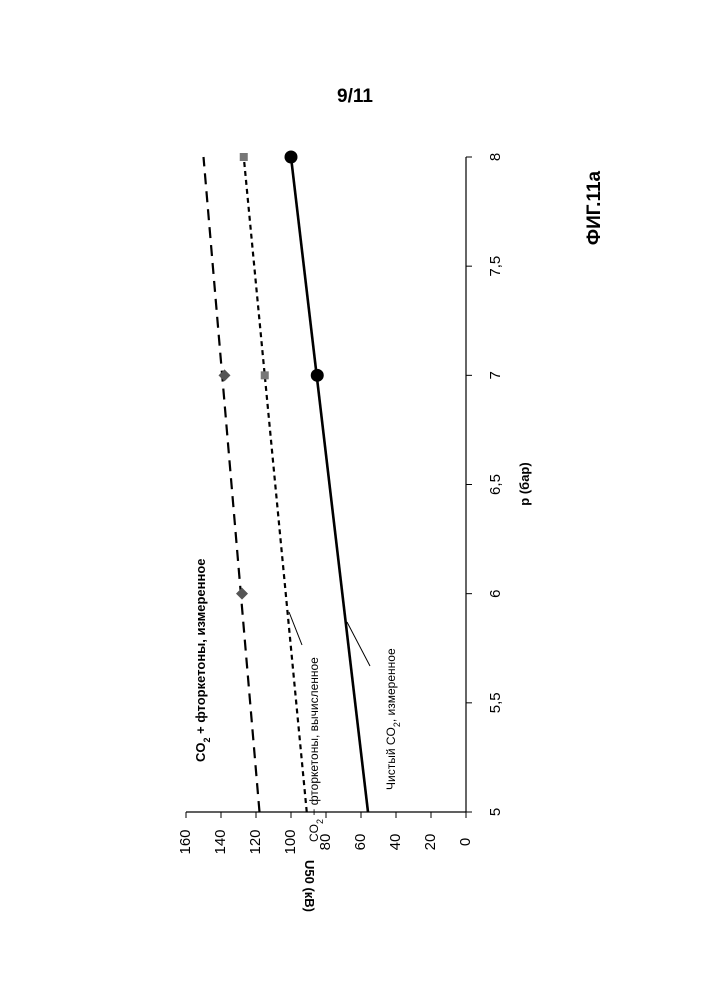 This screenshot has width=708, height=999. What do you see at coordinates (360, 842) in the screenshot?
I see `y-tick-label: 60` at bounding box center [360, 842].